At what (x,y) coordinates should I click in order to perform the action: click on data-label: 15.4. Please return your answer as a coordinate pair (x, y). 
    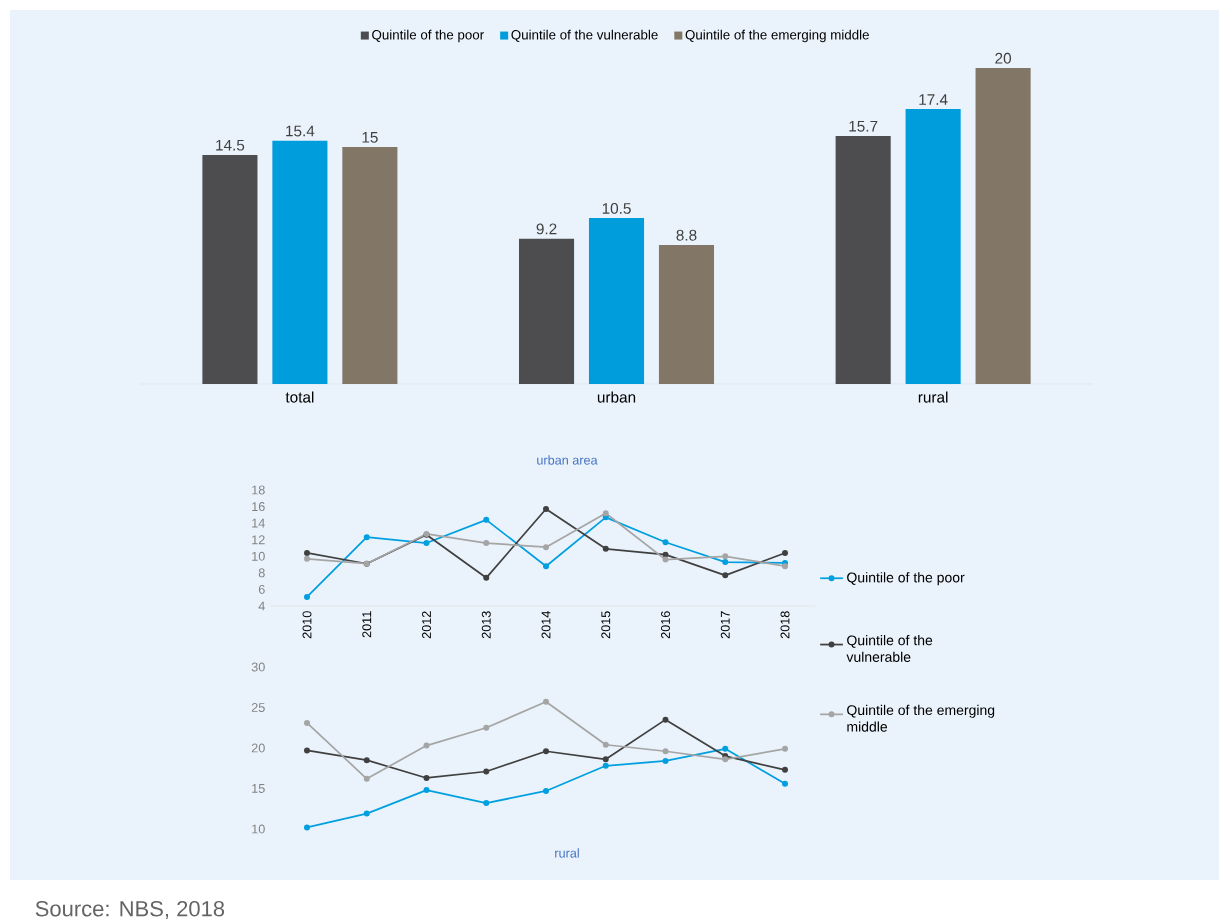
    Looking at the image, I should click on (300, 131).